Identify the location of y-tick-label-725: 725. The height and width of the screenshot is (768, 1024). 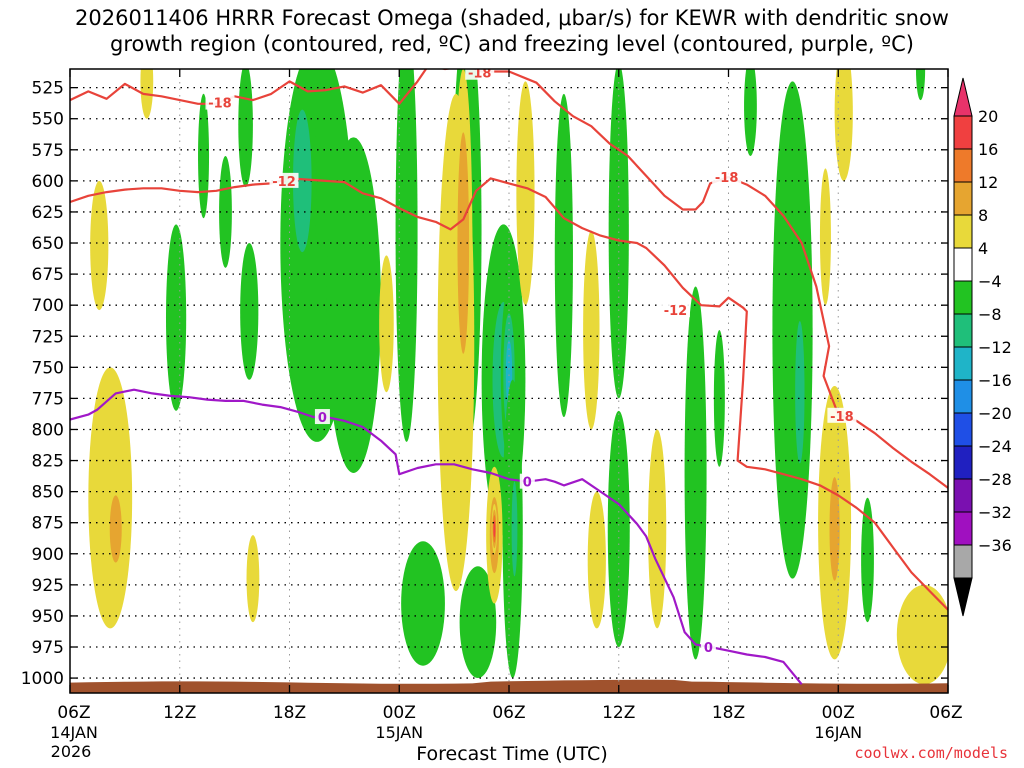
(48, 337).